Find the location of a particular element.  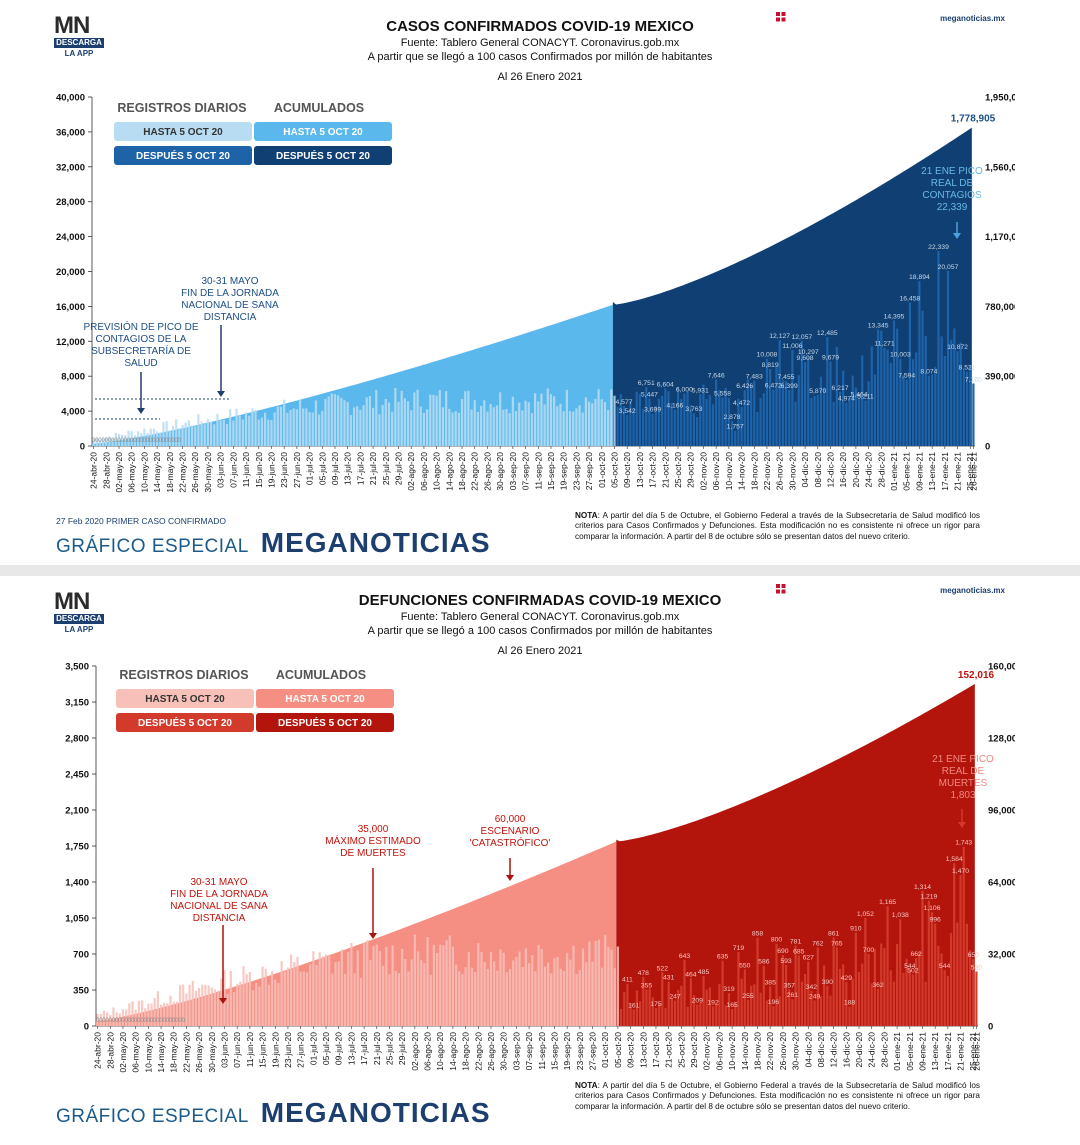

x-tick-label: 06-ago-20 is located at coordinates (424, 471).